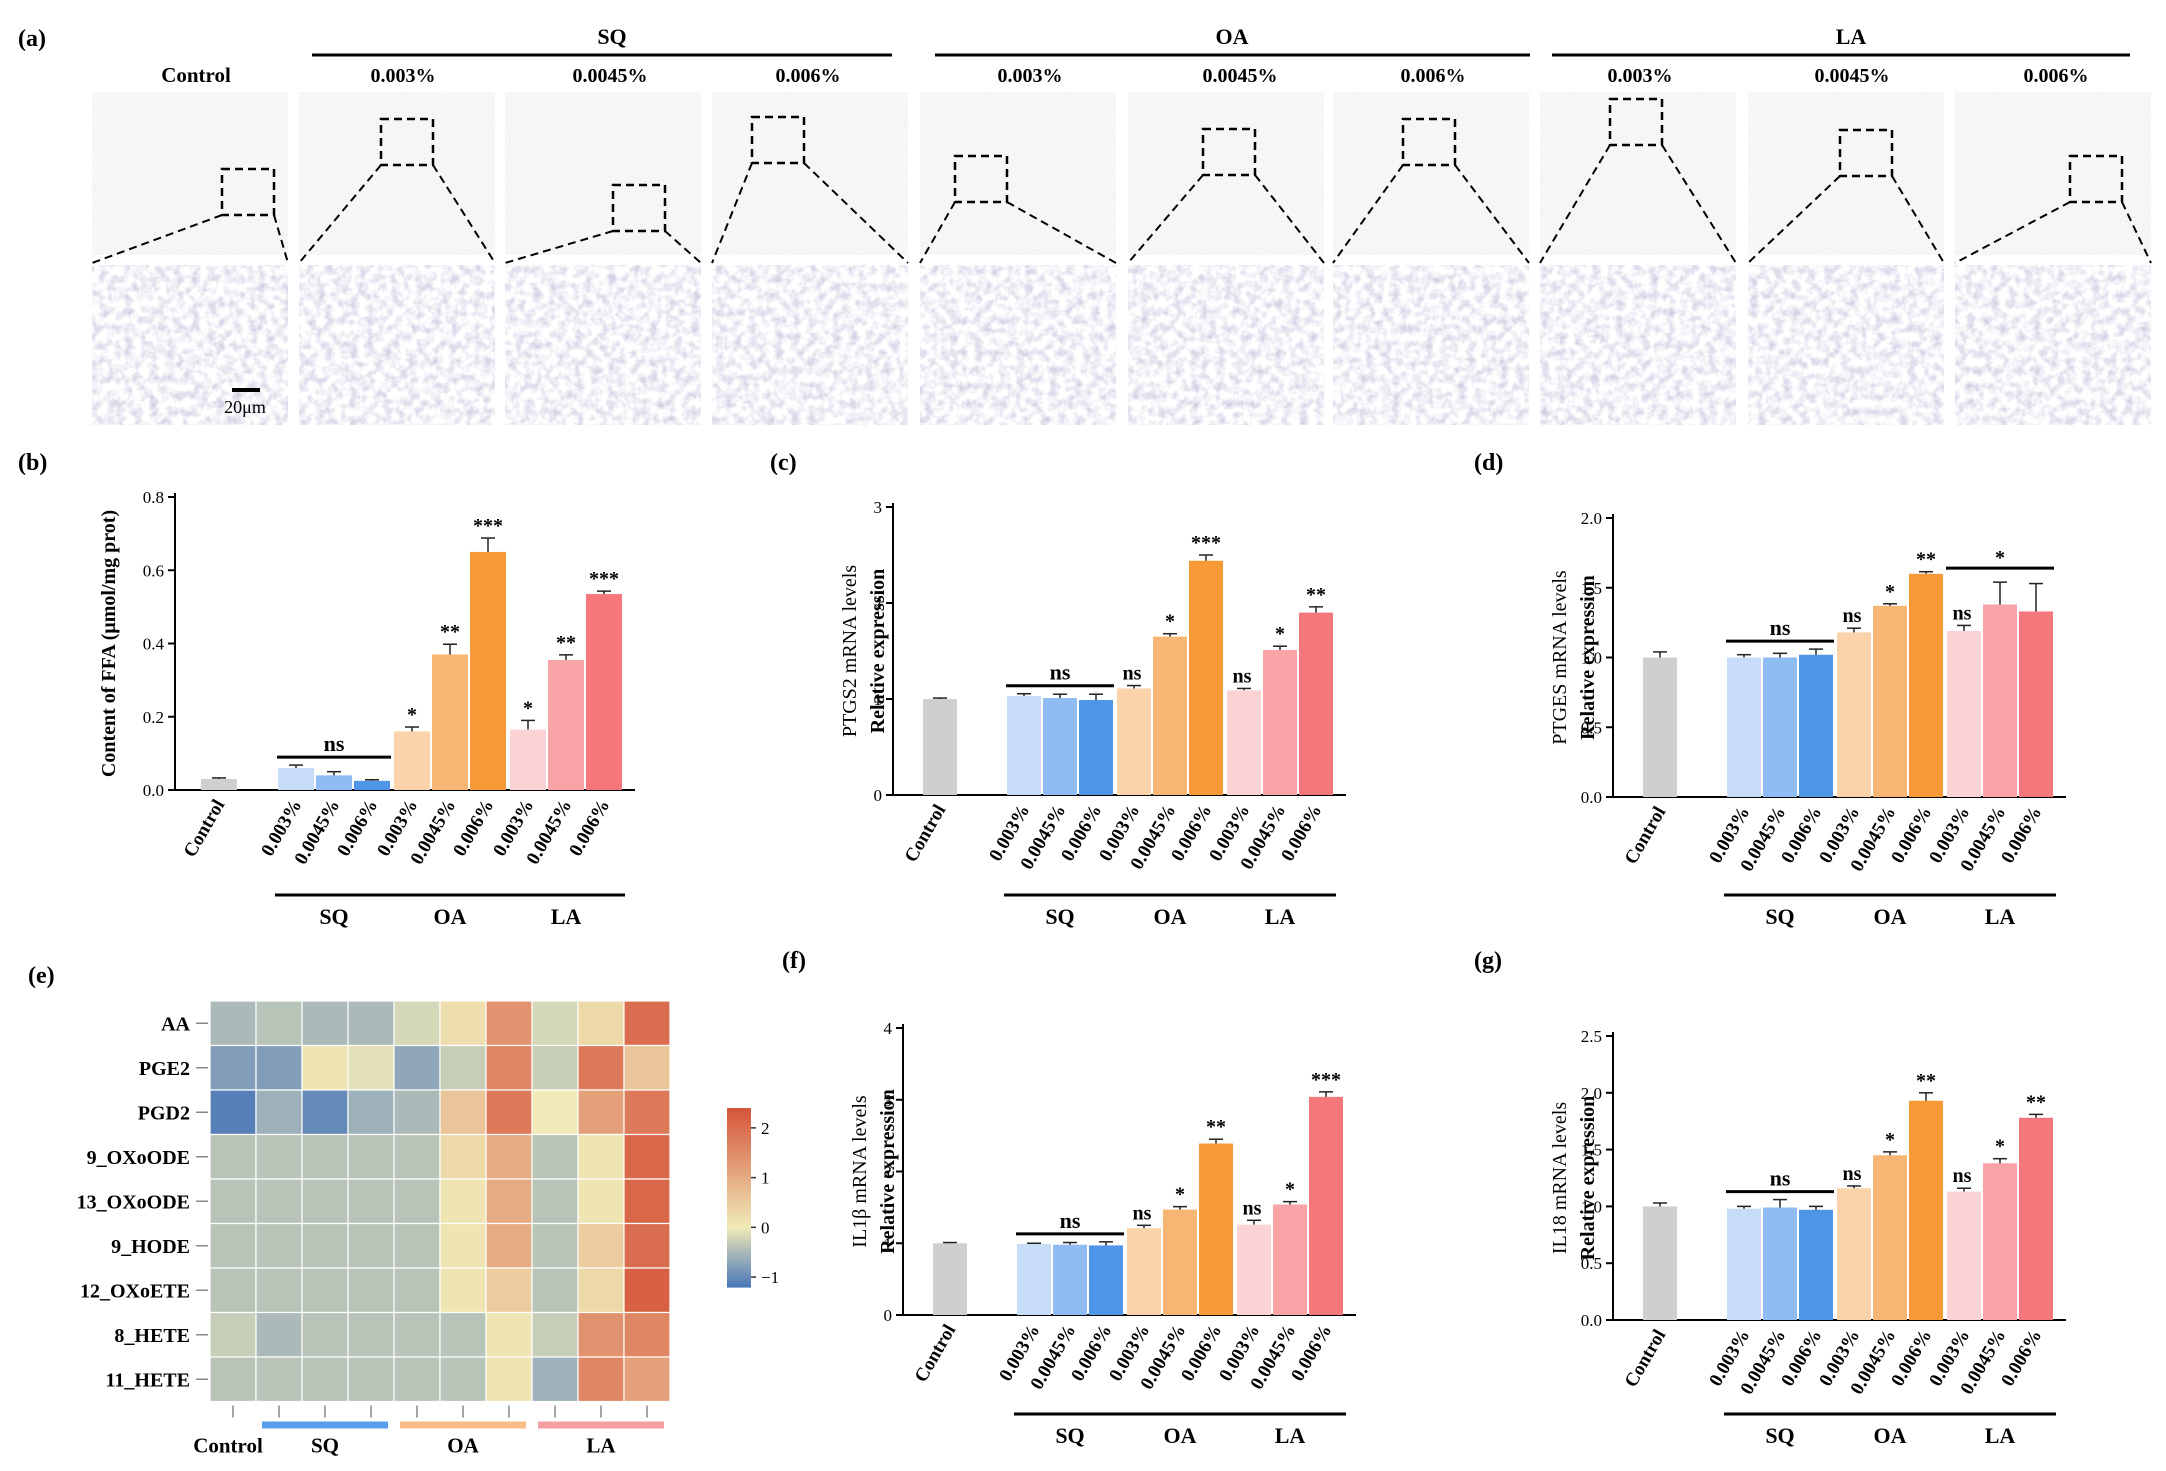 The height and width of the screenshot is (1471, 2166). Describe the element at coordinates (1069, 1435) in the screenshot. I see `group-label-0: SQ` at that location.